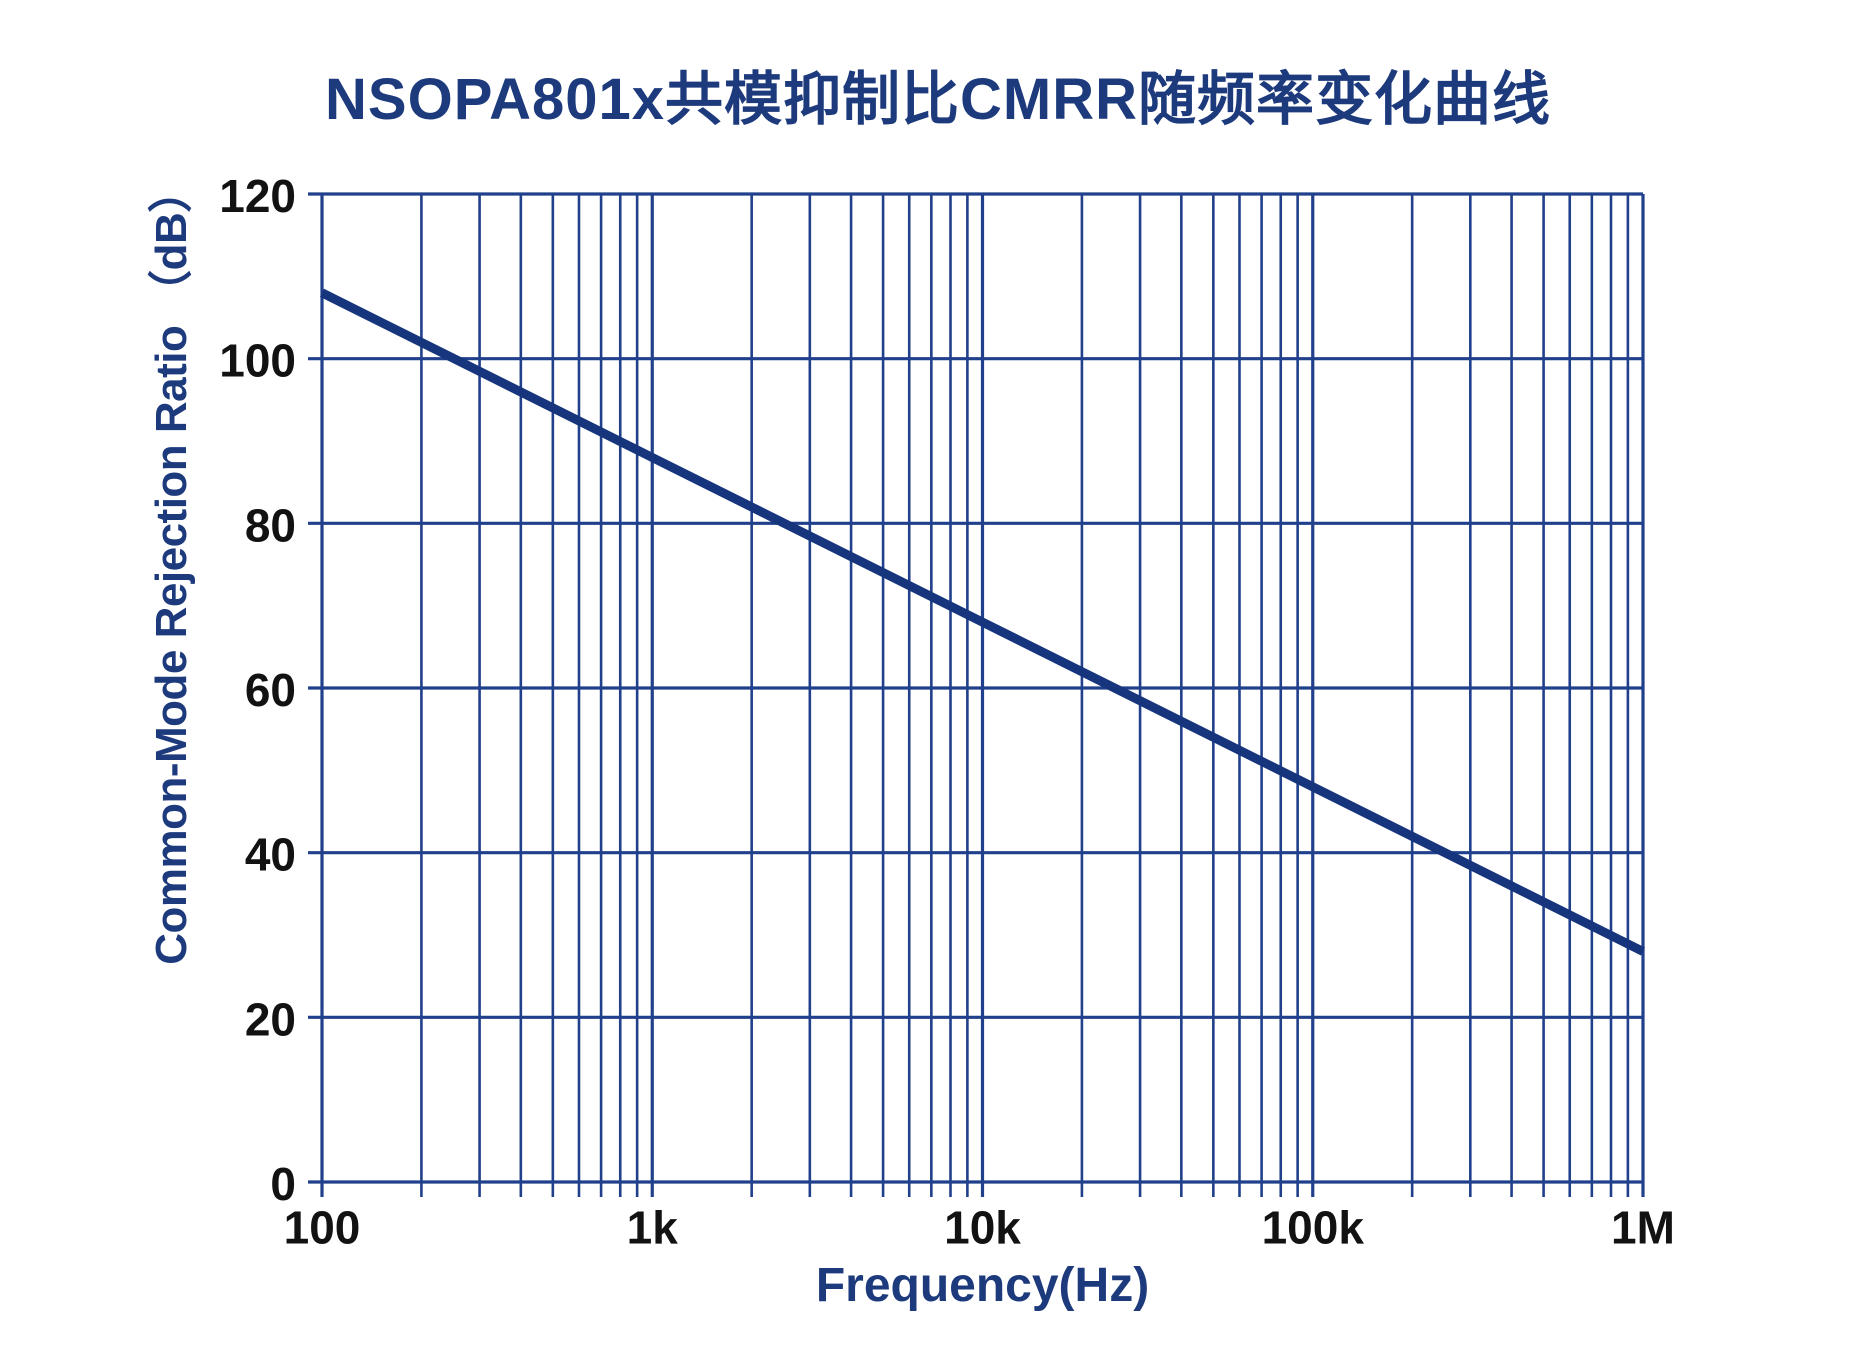 This screenshot has width=1876, height=1365. I want to click on y-tick-label: 100, so click(257, 361).